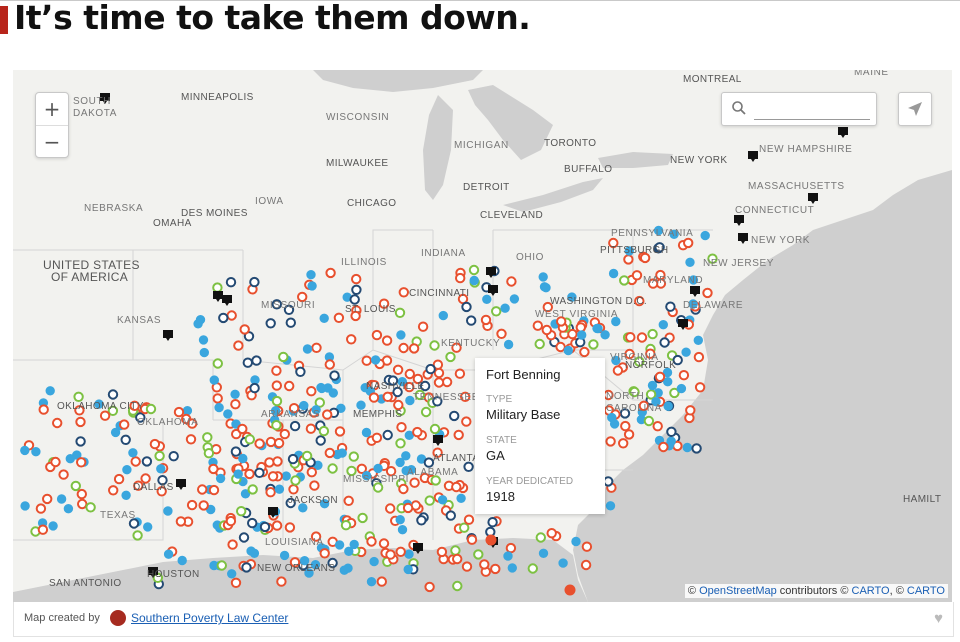  Describe the element at coordinates (915, 109) in the screenshot. I see `locate-button` at that location.